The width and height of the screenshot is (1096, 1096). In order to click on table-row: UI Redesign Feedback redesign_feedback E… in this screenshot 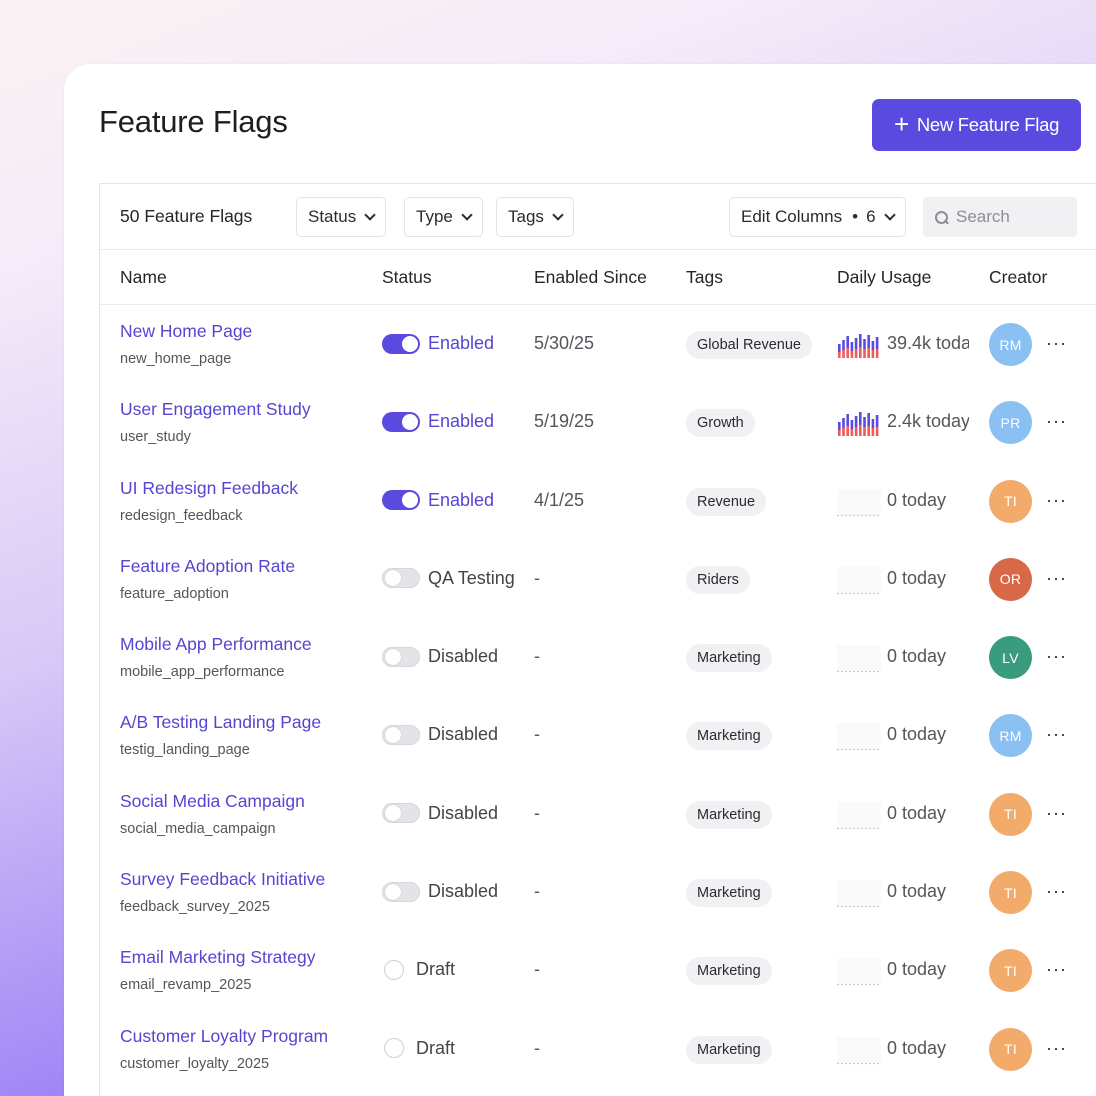, I will do `click(598, 501)`.